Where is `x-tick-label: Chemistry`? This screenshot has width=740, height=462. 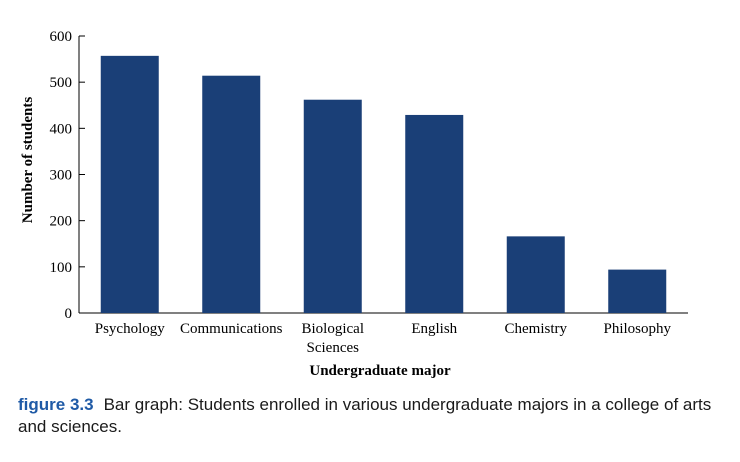
x-tick-label: Chemistry is located at coordinates (536, 329).